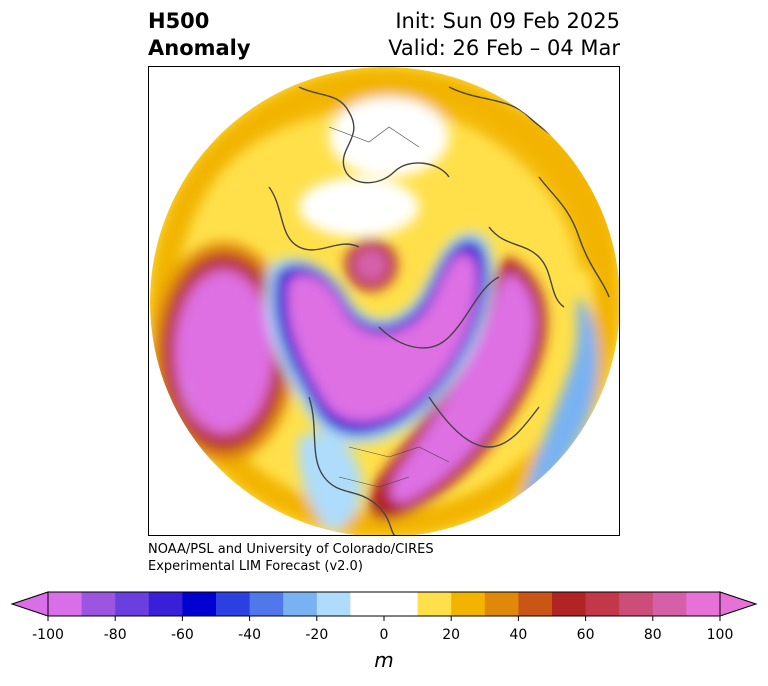 The height and width of the screenshot is (686, 768). I want to click on colorbar-tick-label: 40, so click(518, 635).